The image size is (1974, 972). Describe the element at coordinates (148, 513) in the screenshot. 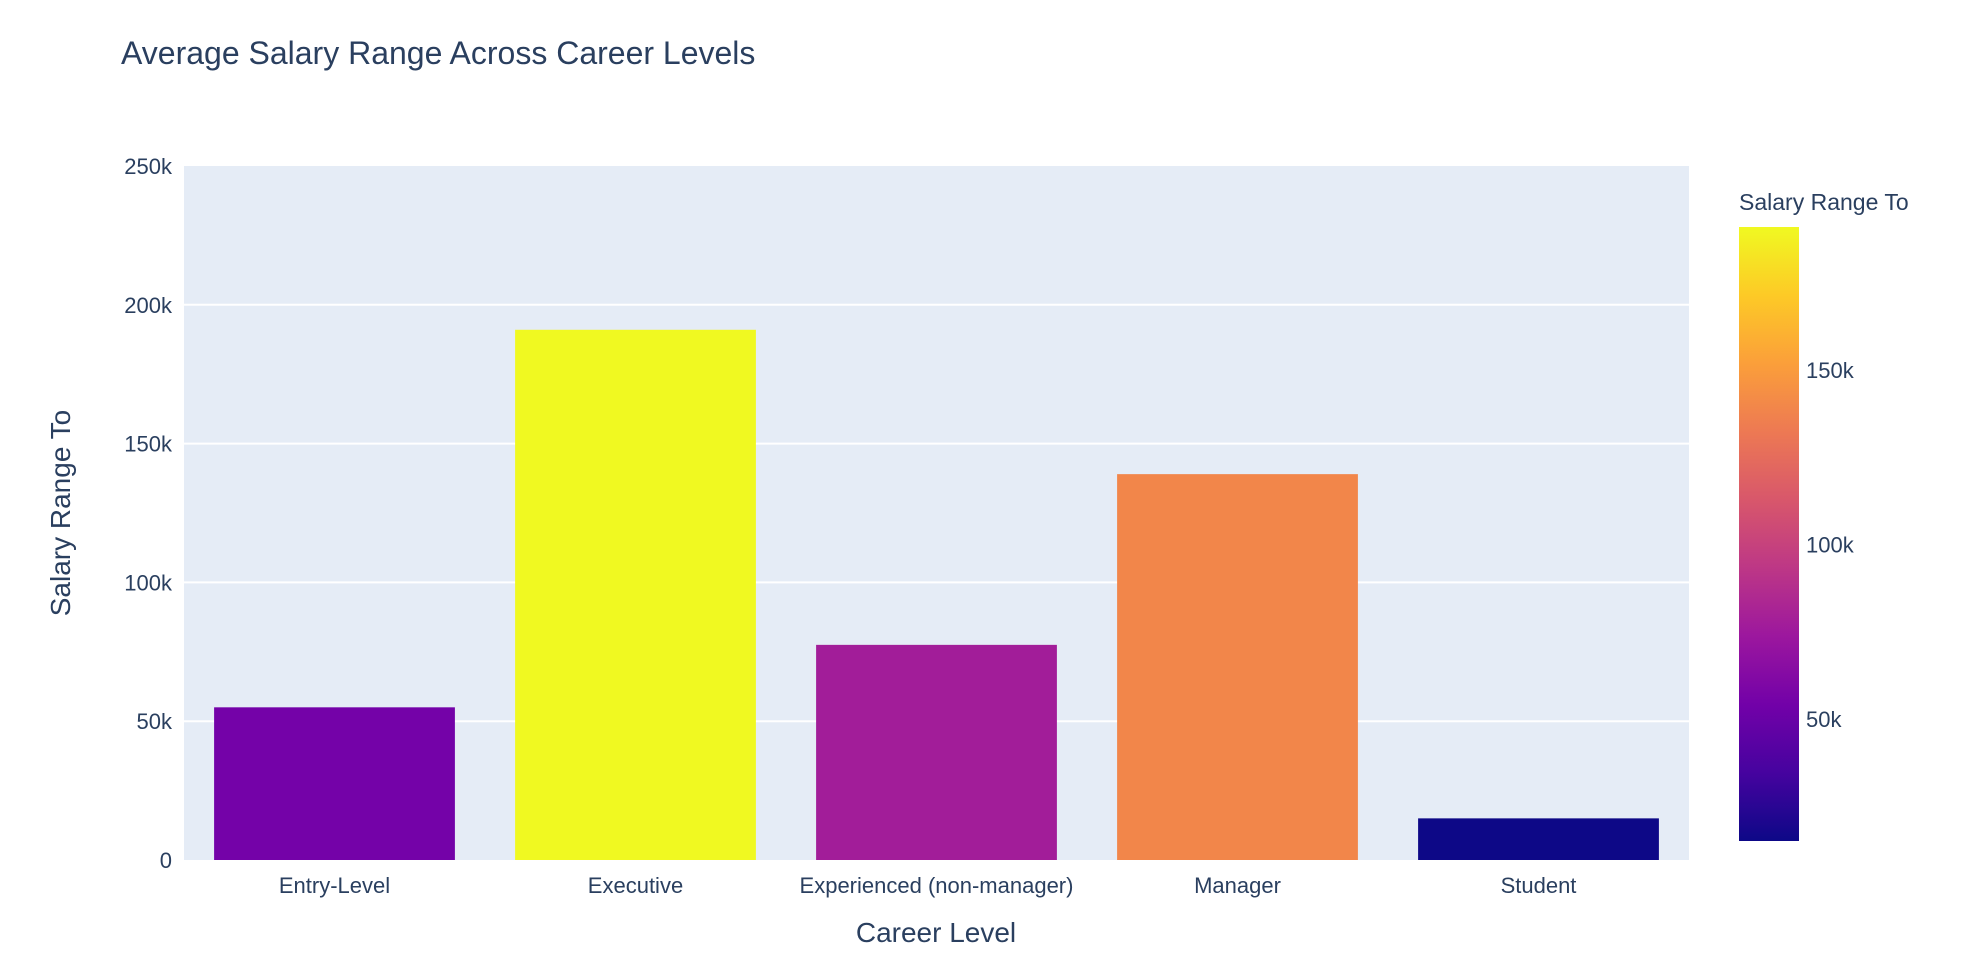

I see `y-axis-ticks: 0 50k 100k 150k 200k 250k` at that location.